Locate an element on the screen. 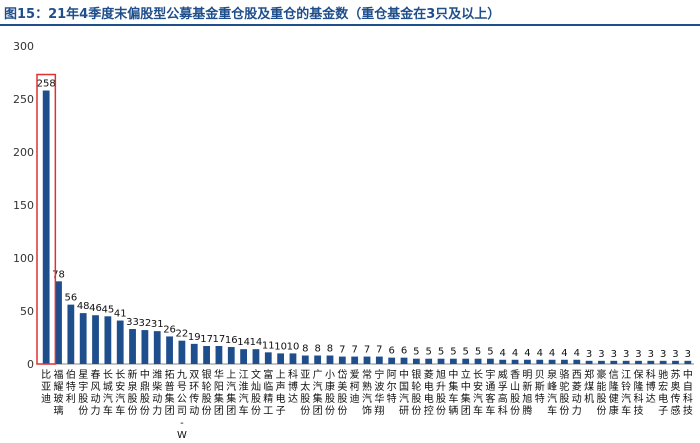 The width and height of the screenshot is (700, 443). category-label: 岱美股份 is located at coordinates (342, 392).